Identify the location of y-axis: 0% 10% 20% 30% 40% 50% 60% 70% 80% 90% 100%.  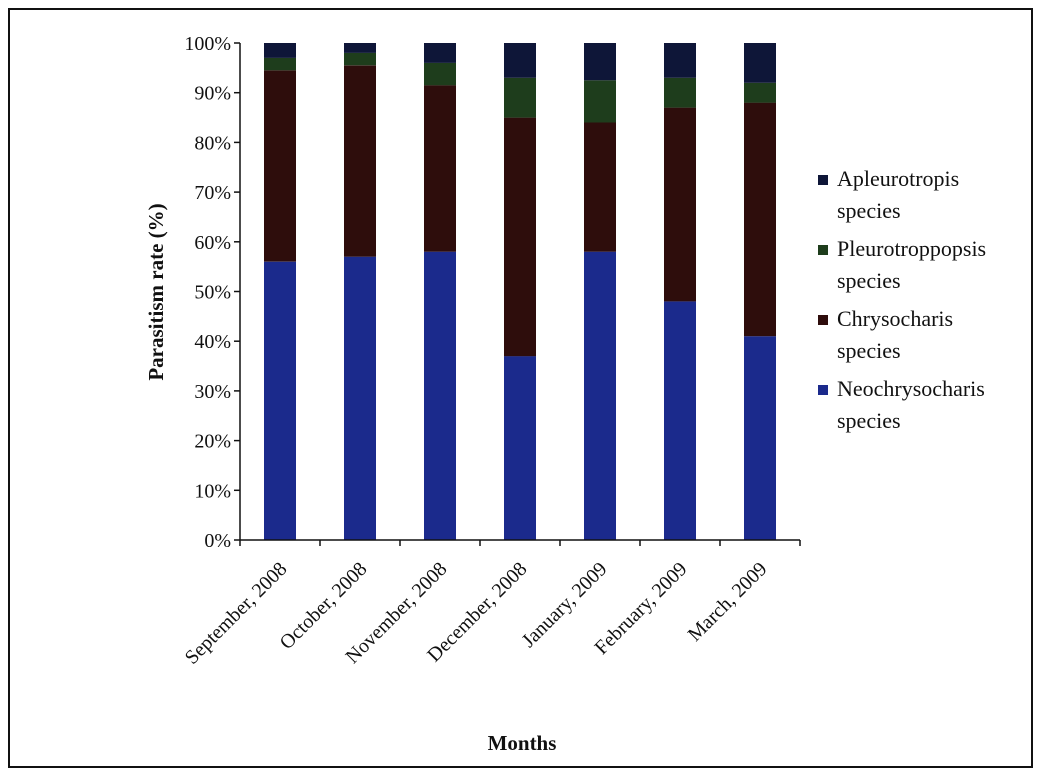
(212, 292).